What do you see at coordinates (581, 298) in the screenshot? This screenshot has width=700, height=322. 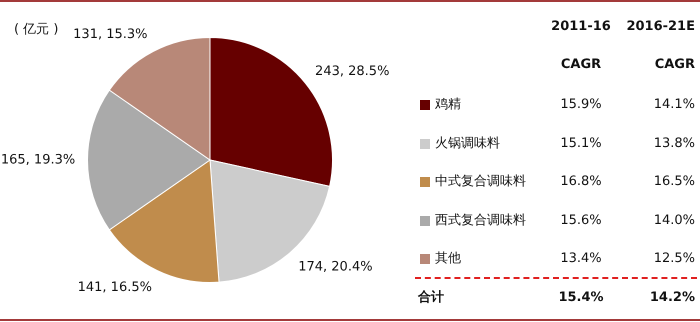 I see `text: 15.4%` at bounding box center [581, 298].